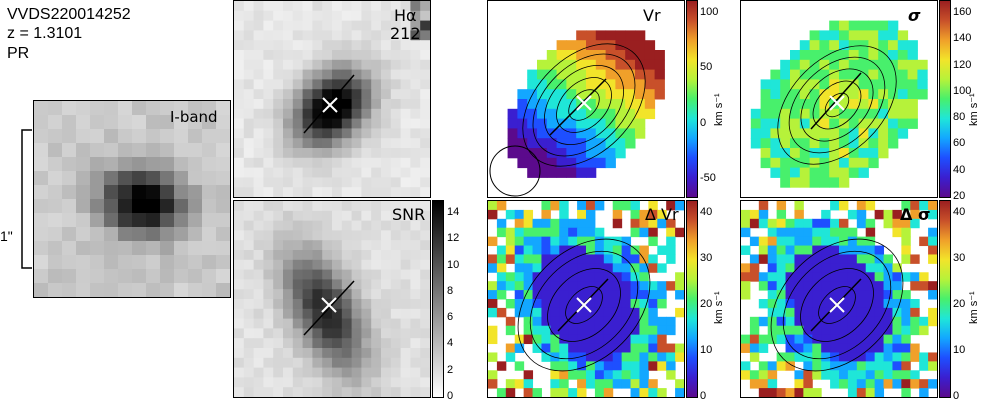 This screenshot has width=983, height=402. What do you see at coordinates (692, 299) in the screenshot?
I see `dvr-colorbar` at bounding box center [692, 299].